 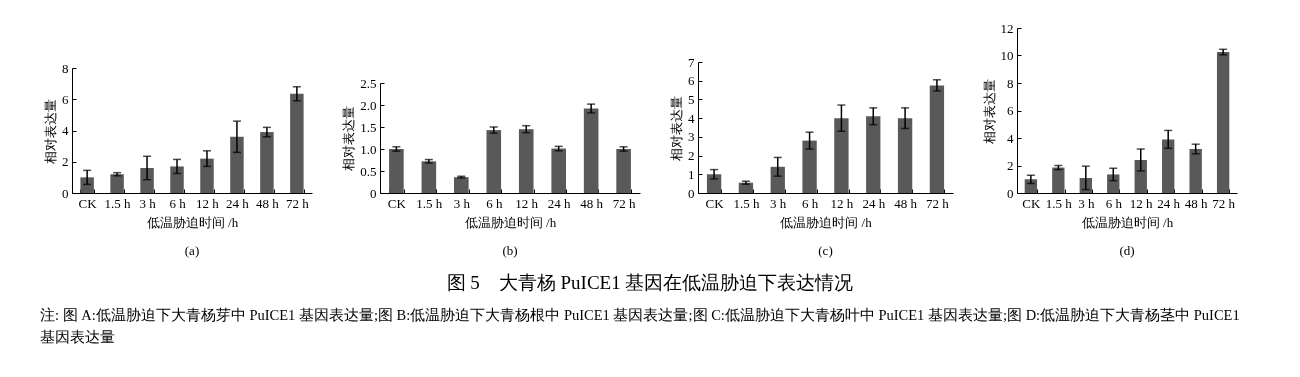 What do you see at coordinates (691, 137) in the screenshot?
I see `y-tick-label: 3` at bounding box center [691, 137].